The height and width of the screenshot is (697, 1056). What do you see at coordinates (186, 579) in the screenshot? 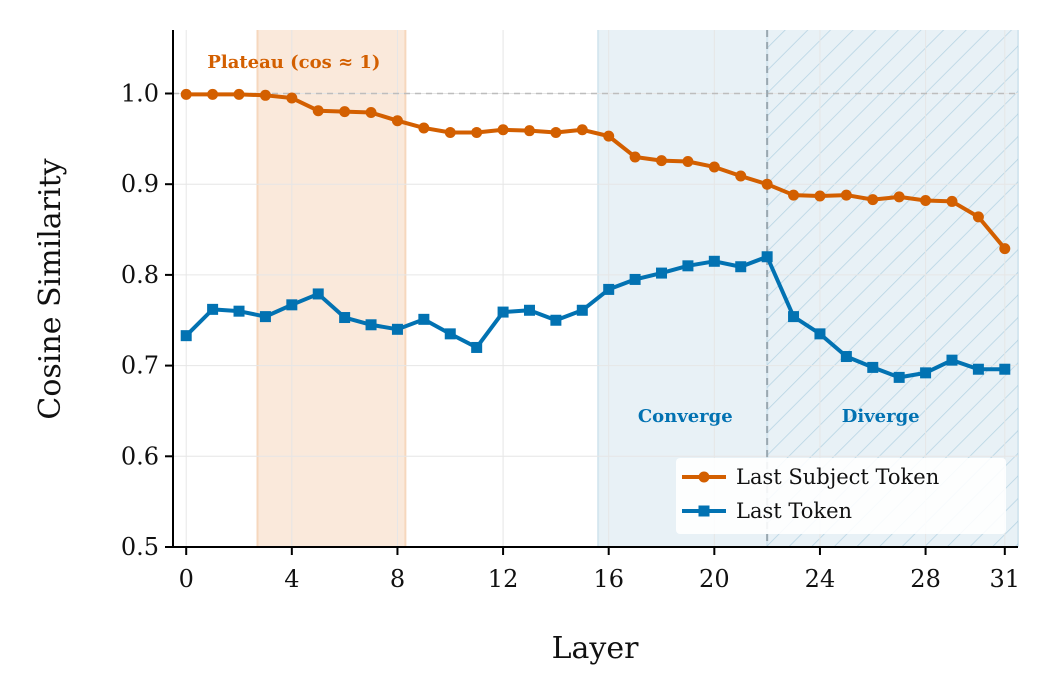
I see `x-tick-label: 0` at bounding box center [186, 579].